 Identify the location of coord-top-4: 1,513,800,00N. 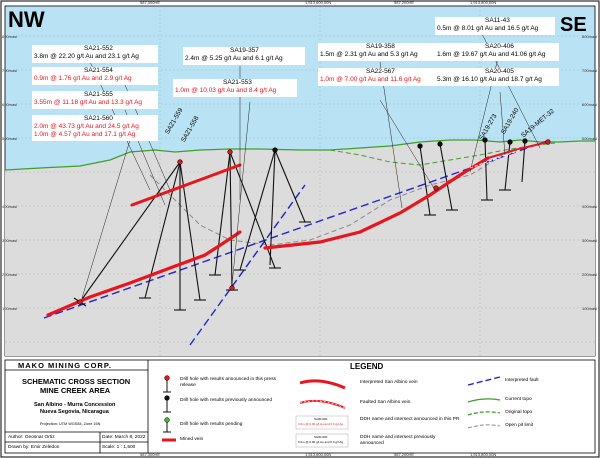
(483, 2).